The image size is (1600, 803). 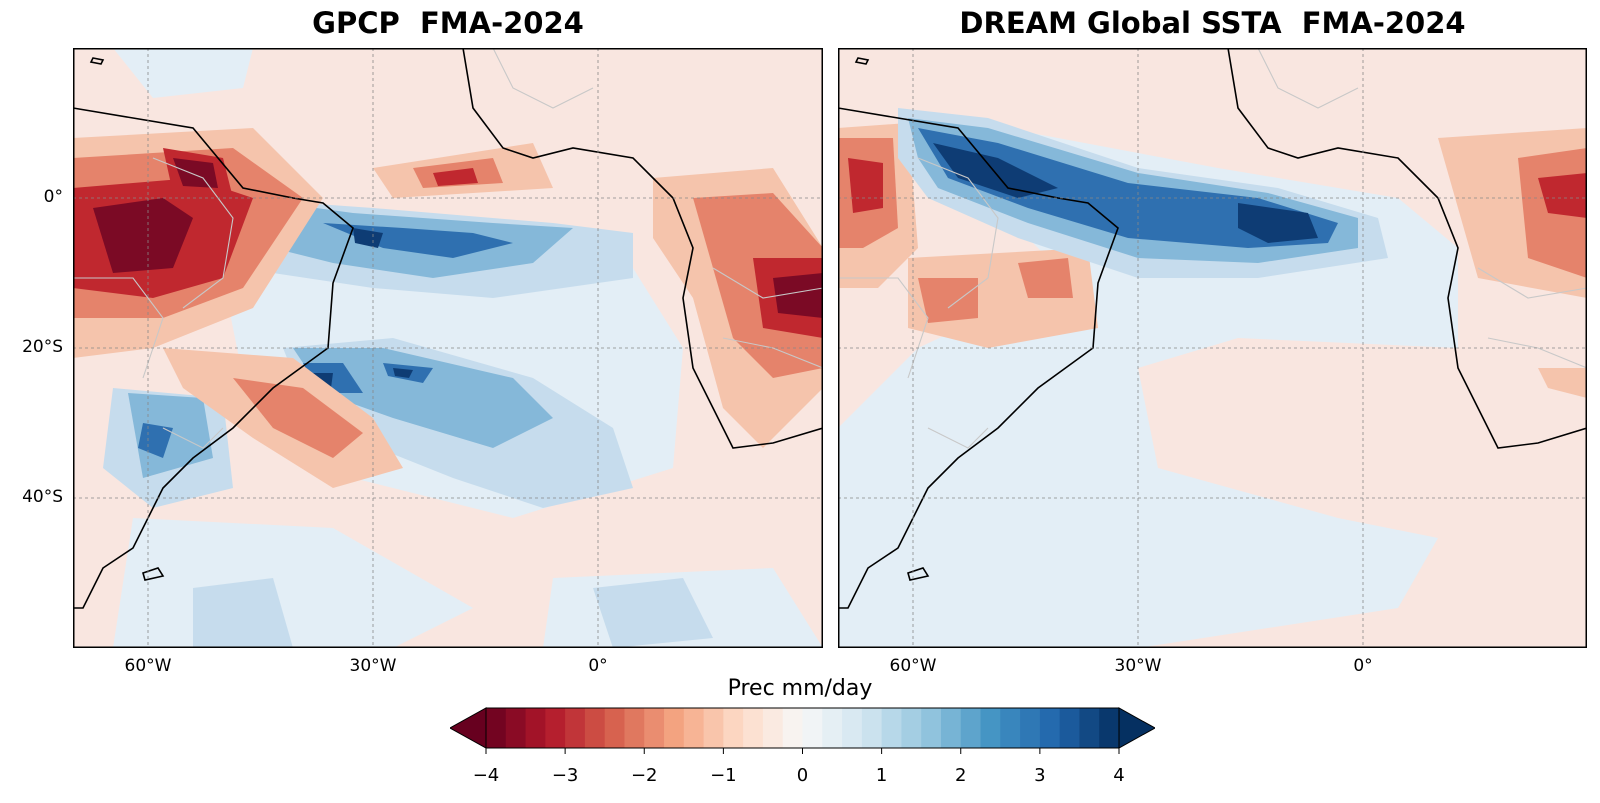 What do you see at coordinates (644, 775) in the screenshot?
I see `colorbar-tick-label: −2` at bounding box center [644, 775].